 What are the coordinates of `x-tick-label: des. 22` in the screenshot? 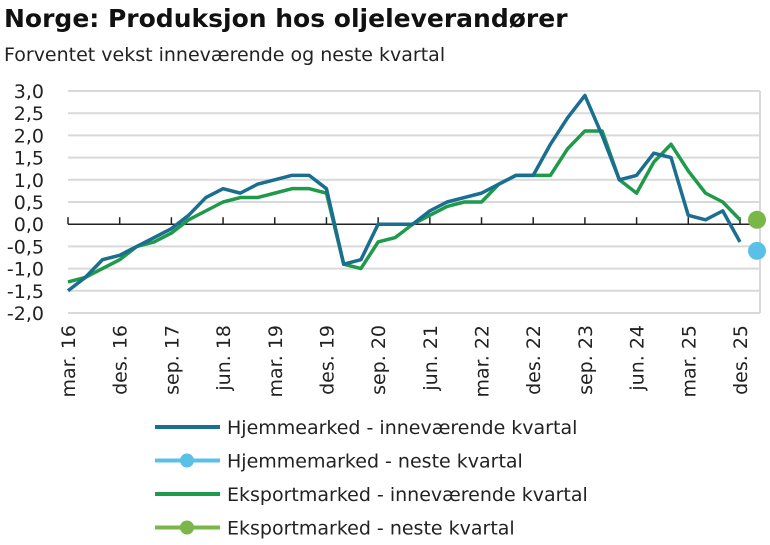 It's located at (534, 360).